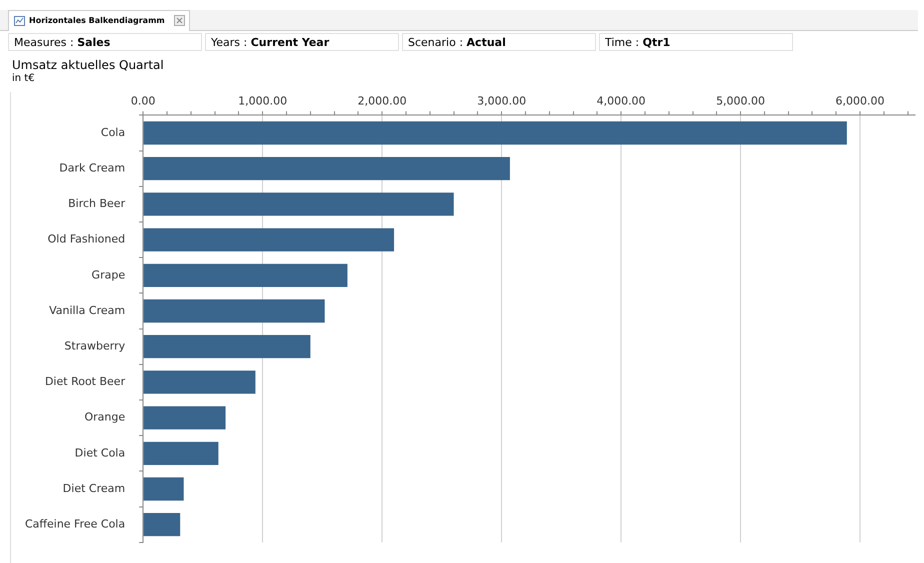  Describe the element at coordinates (113, 132) in the screenshot. I see `y-tick-label: Cola` at that location.